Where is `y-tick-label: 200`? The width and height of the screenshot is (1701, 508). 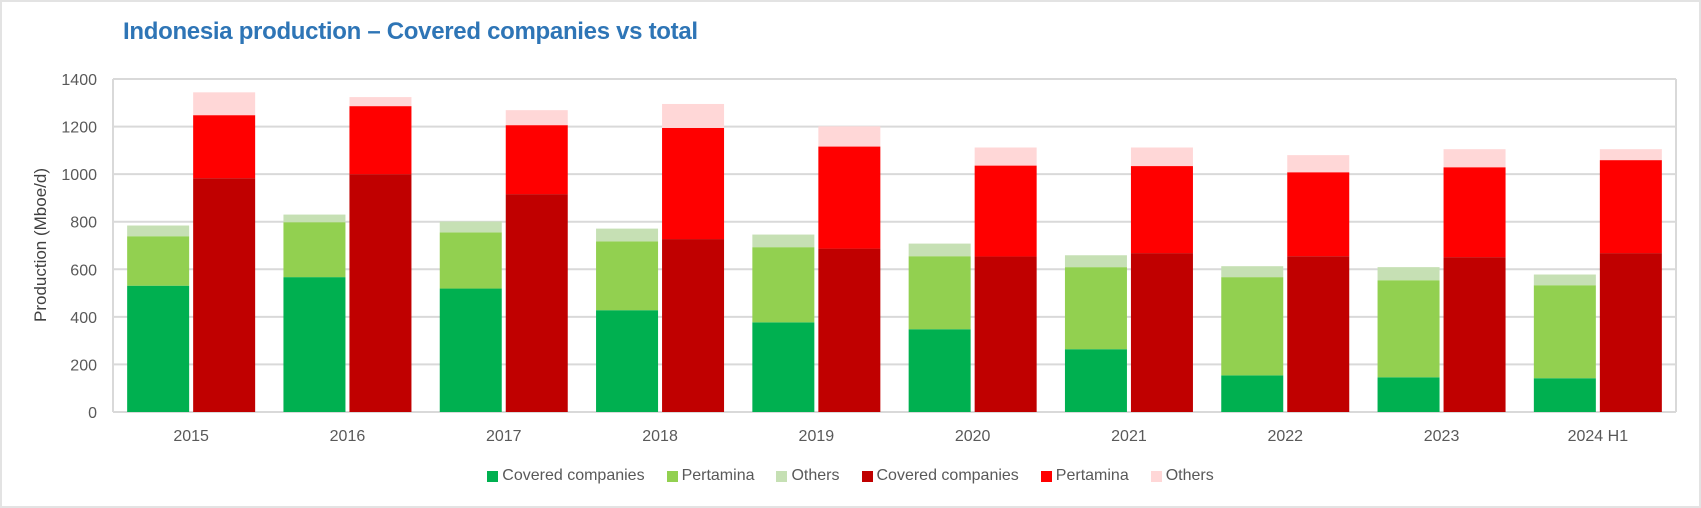 y-tick-label: 200 is located at coordinates (83, 365).